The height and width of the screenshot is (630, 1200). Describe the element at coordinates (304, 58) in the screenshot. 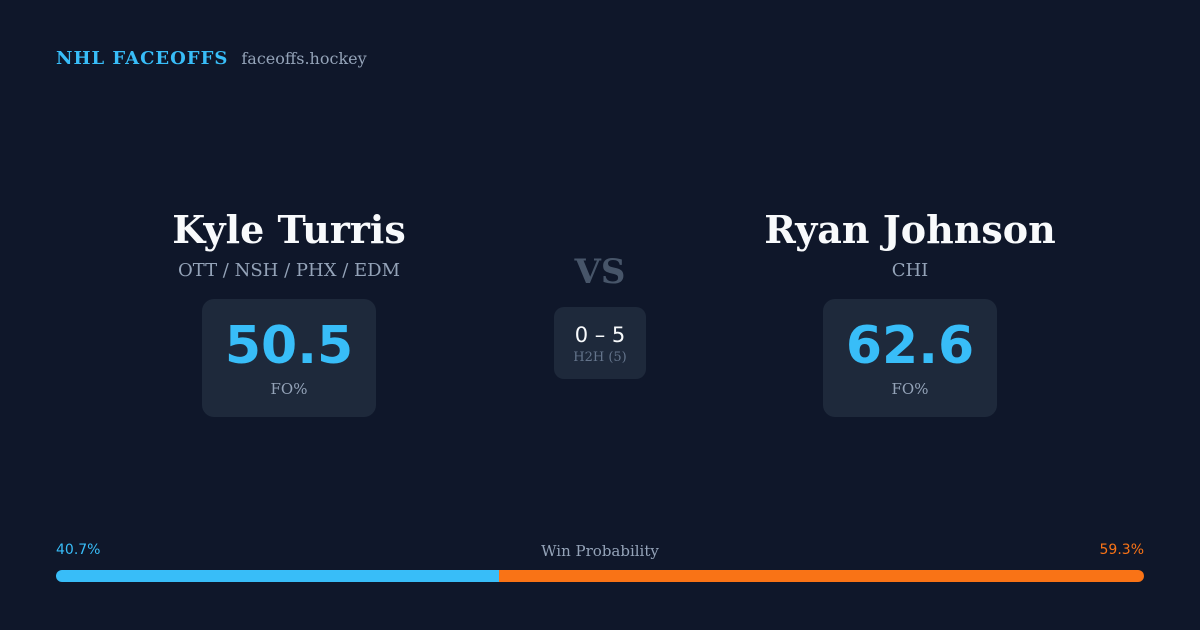

I see `site-url: faceoffs.hockey` at that location.